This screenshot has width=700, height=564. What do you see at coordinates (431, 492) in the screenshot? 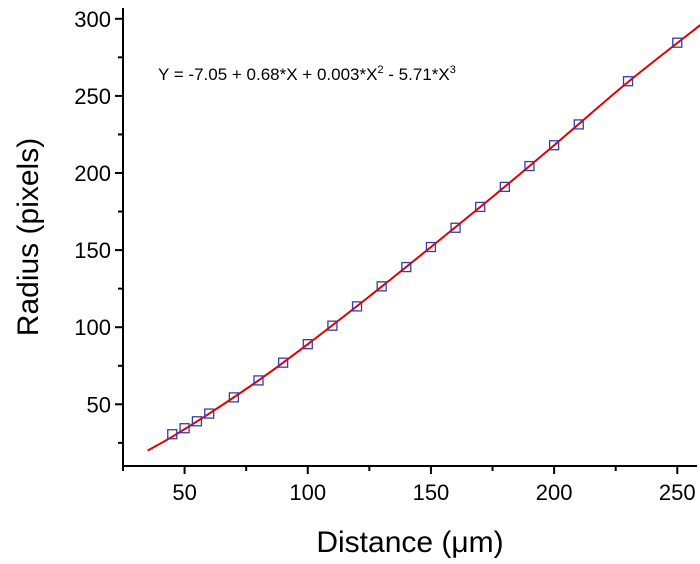
I see `x-tick-label: 150` at bounding box center [431, 492].